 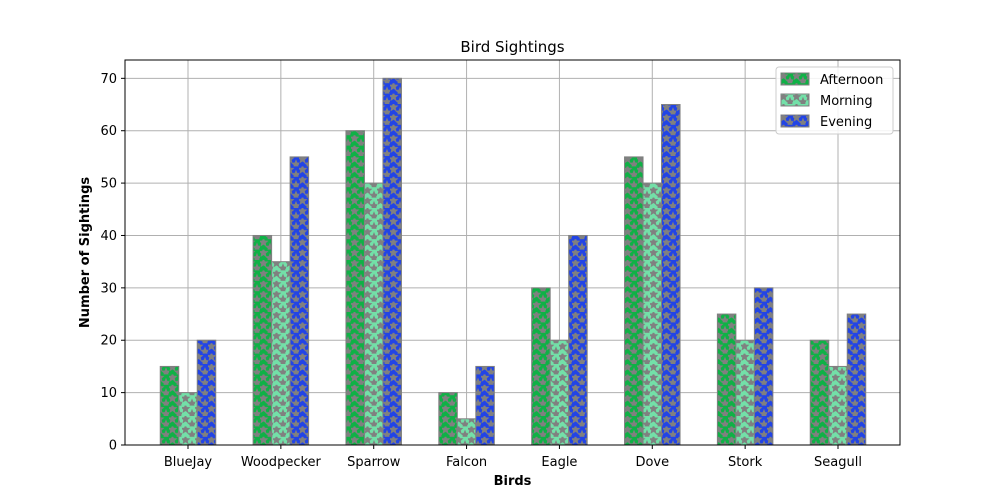 I want to click on y-tick-label: 30, so click(x=108, y=288).